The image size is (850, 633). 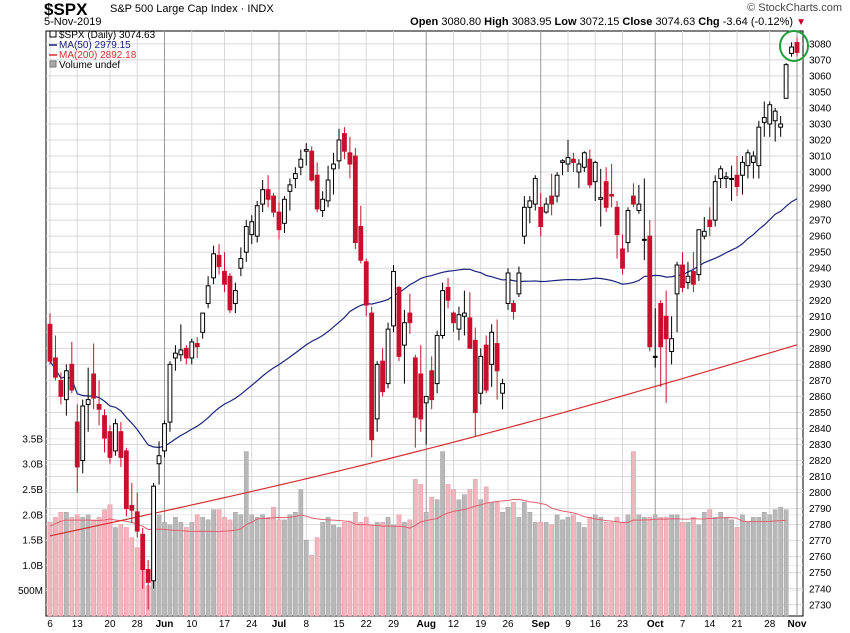 I want to click on legend-entry: Volume undef, so click(x=89, y=65).